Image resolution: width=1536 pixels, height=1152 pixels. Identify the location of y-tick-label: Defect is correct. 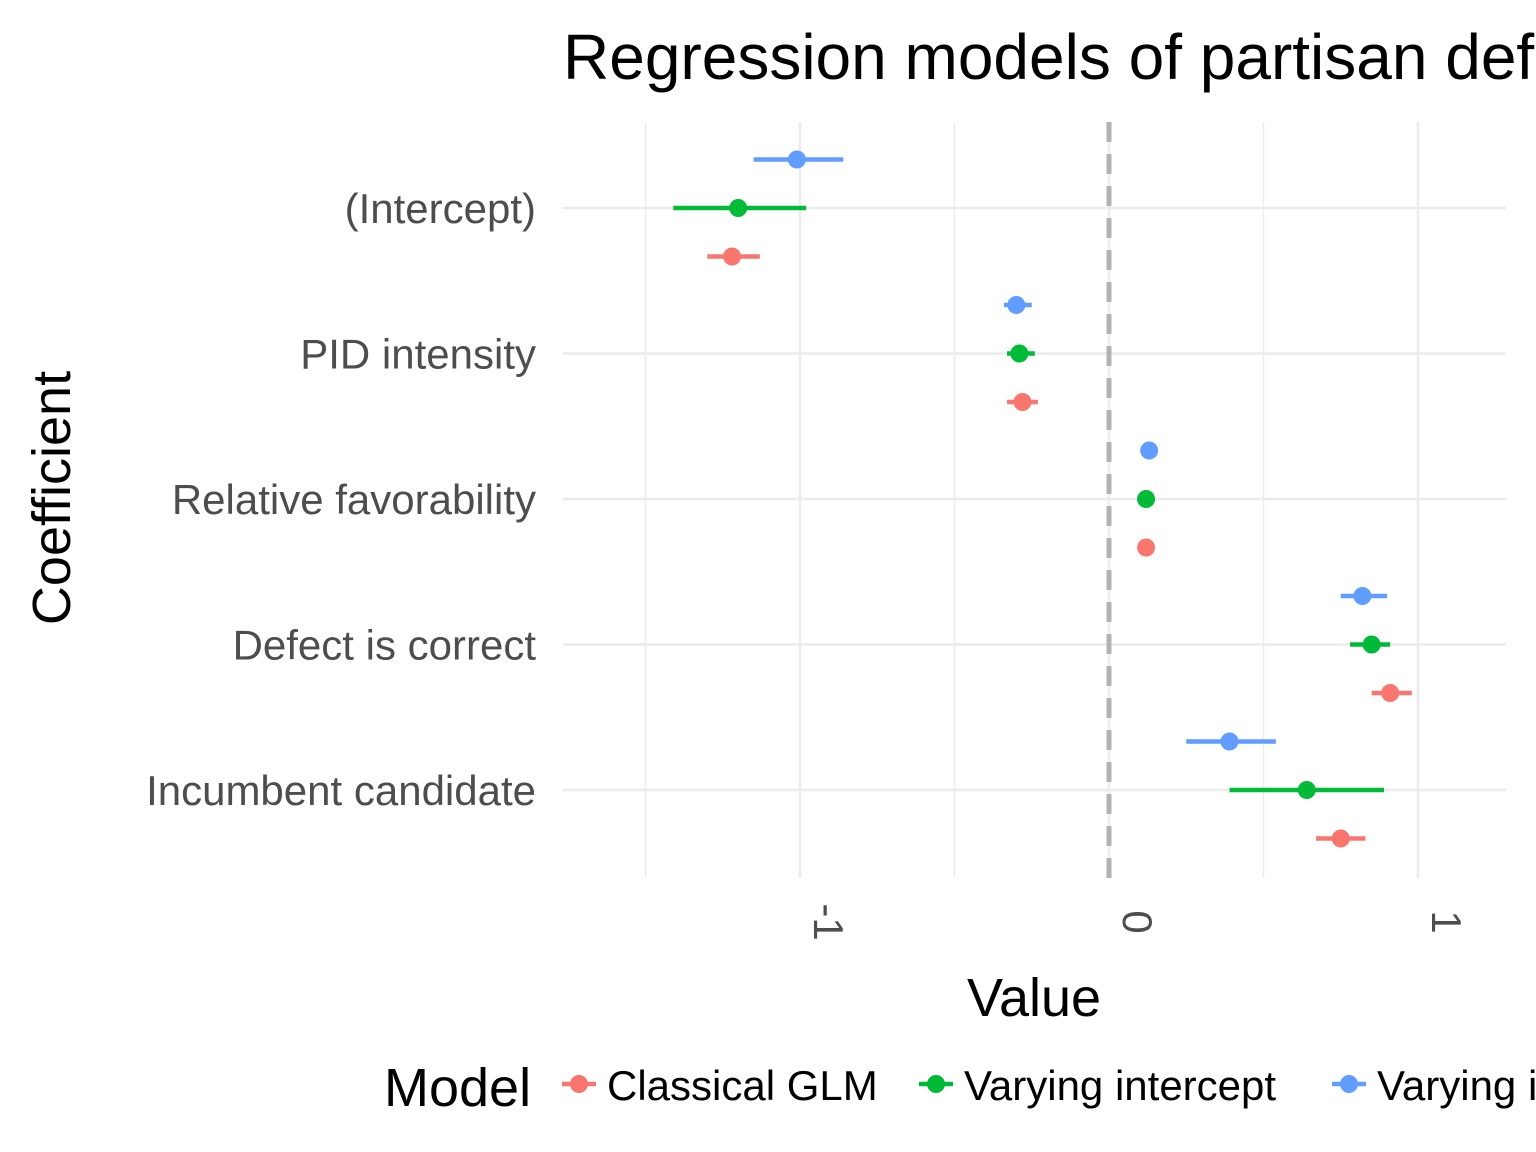
(385, 645).